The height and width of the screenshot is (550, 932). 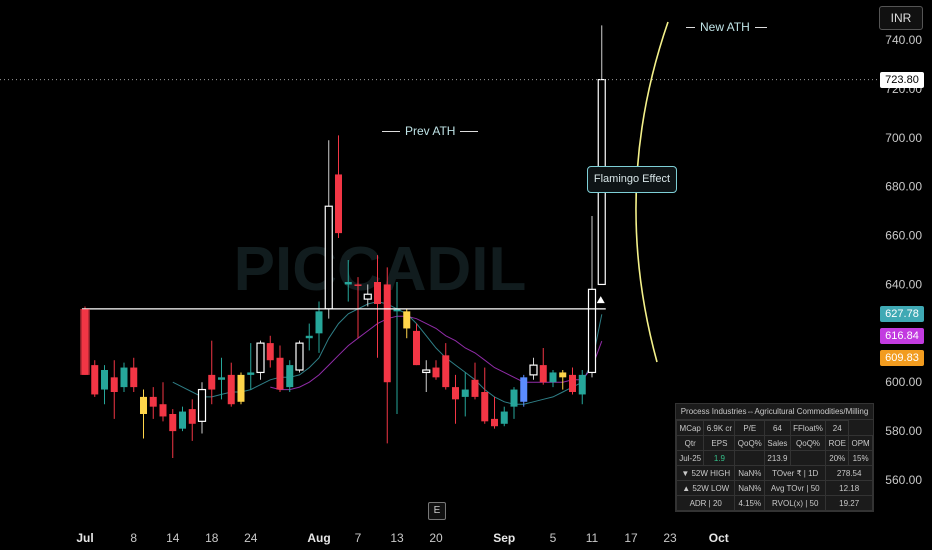 I want to click on x-tick-label: Aug, so click(x=318, y=538).